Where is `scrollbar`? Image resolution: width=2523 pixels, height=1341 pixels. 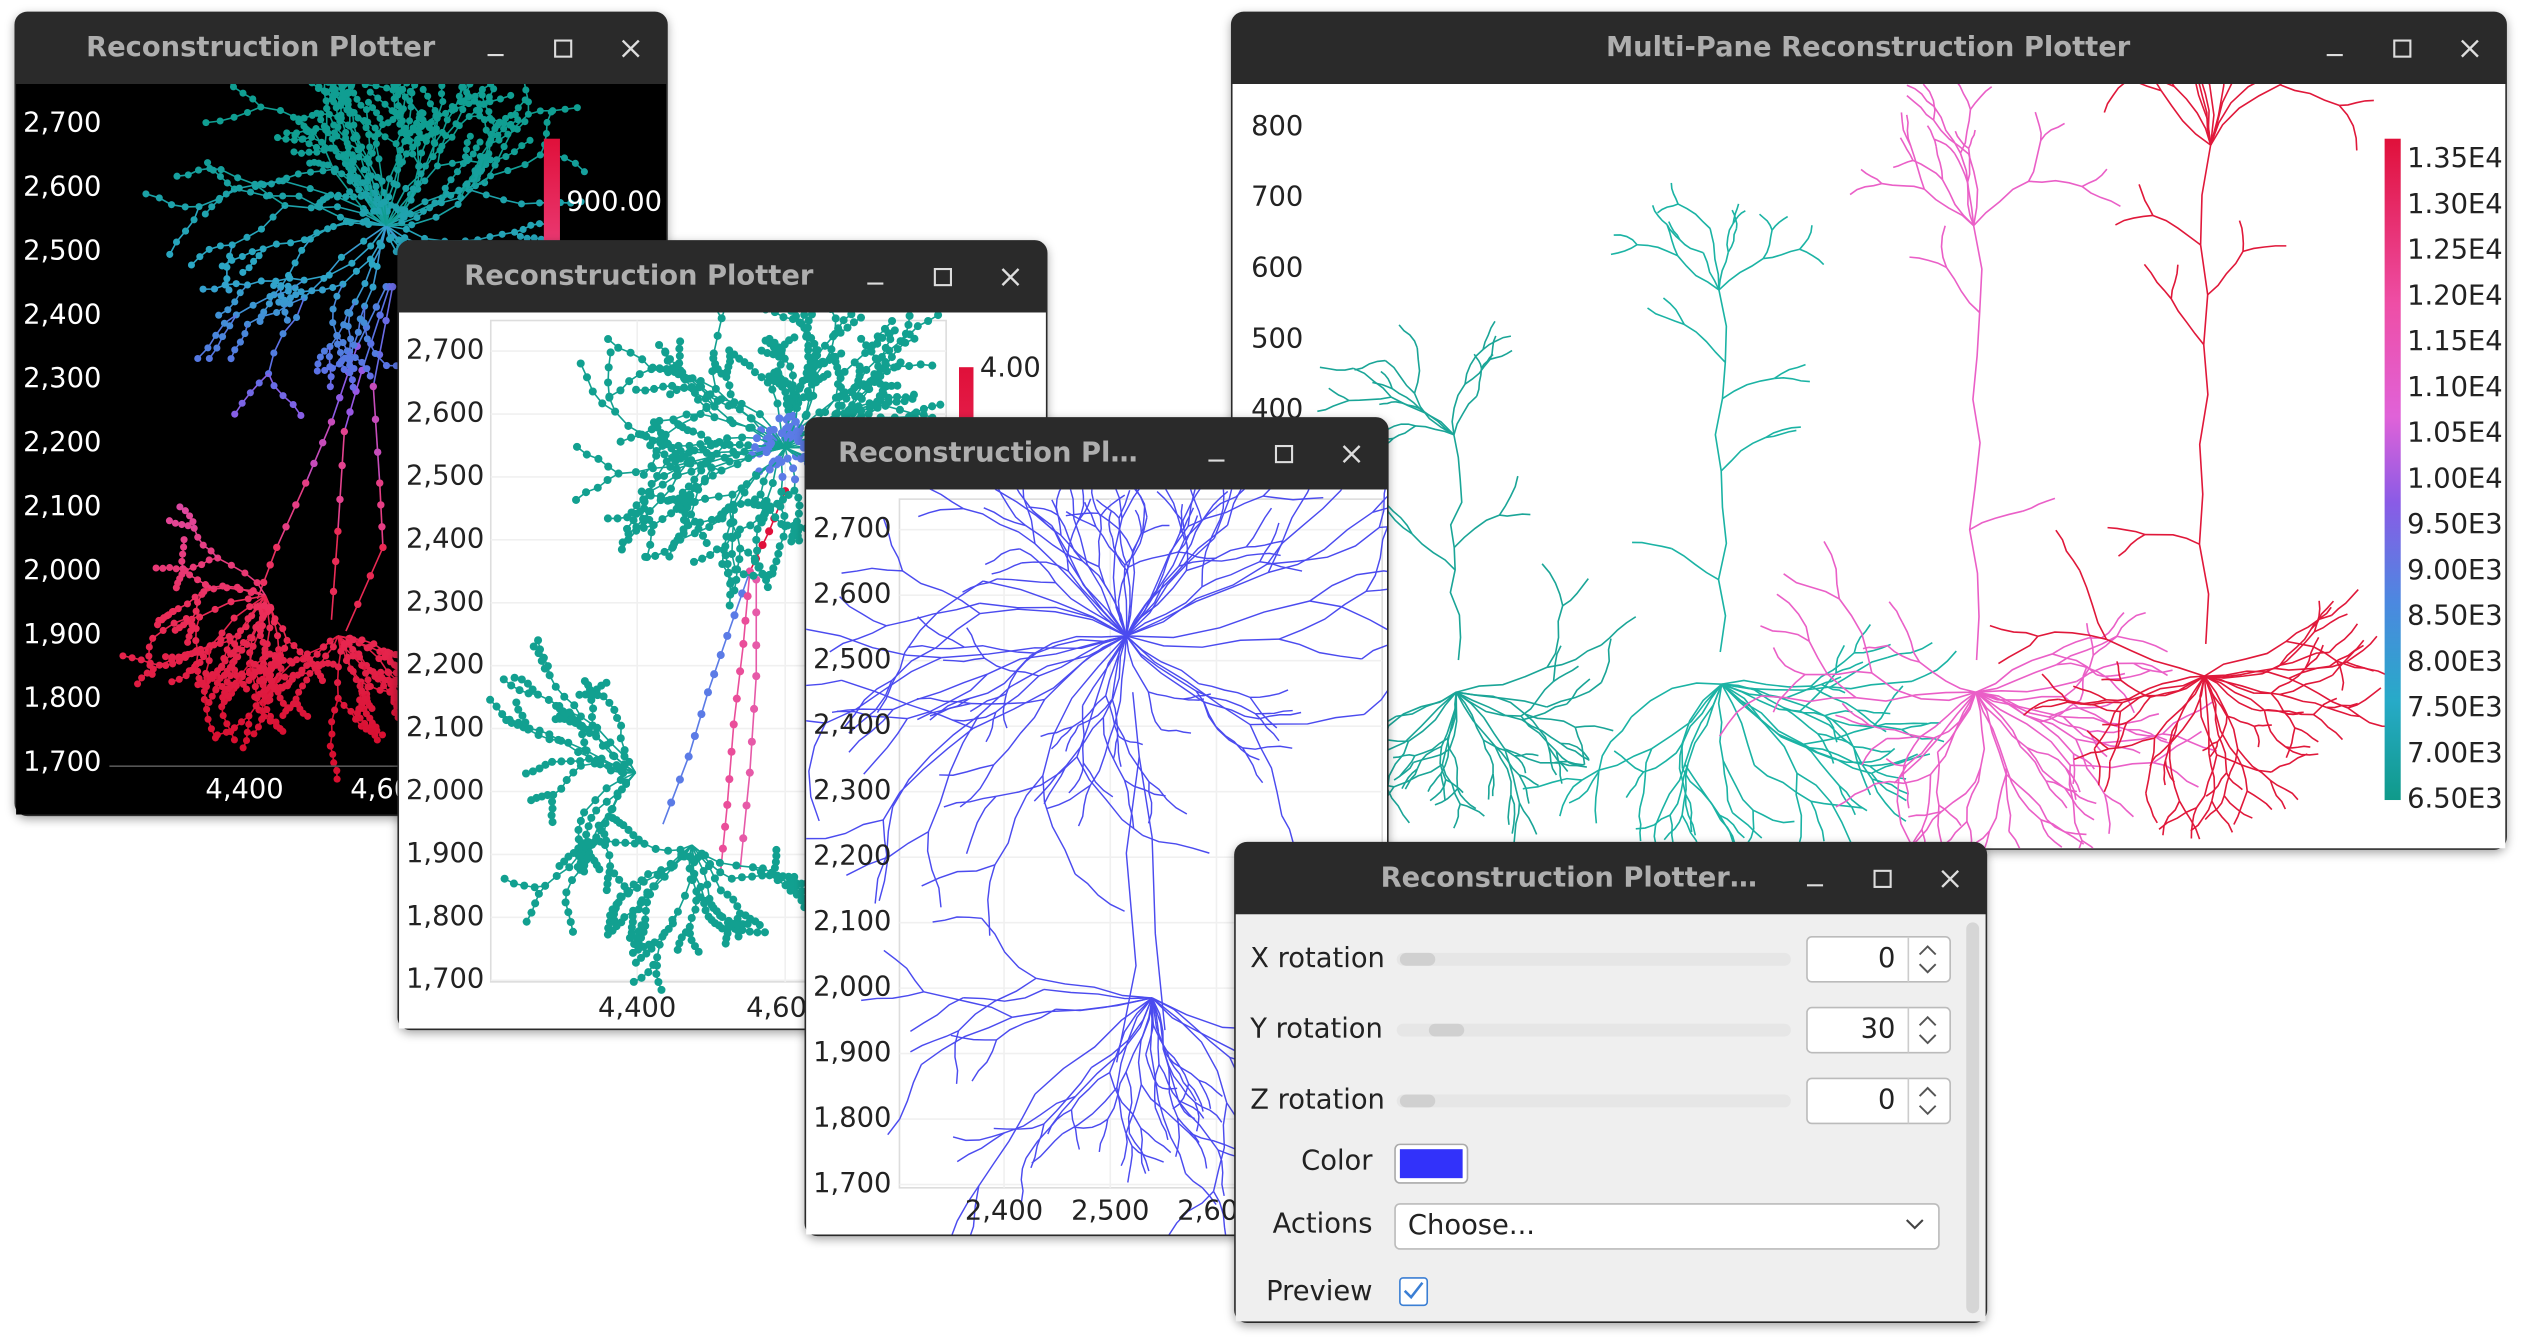
scrollbar is located at coordinates (1973, 1118).